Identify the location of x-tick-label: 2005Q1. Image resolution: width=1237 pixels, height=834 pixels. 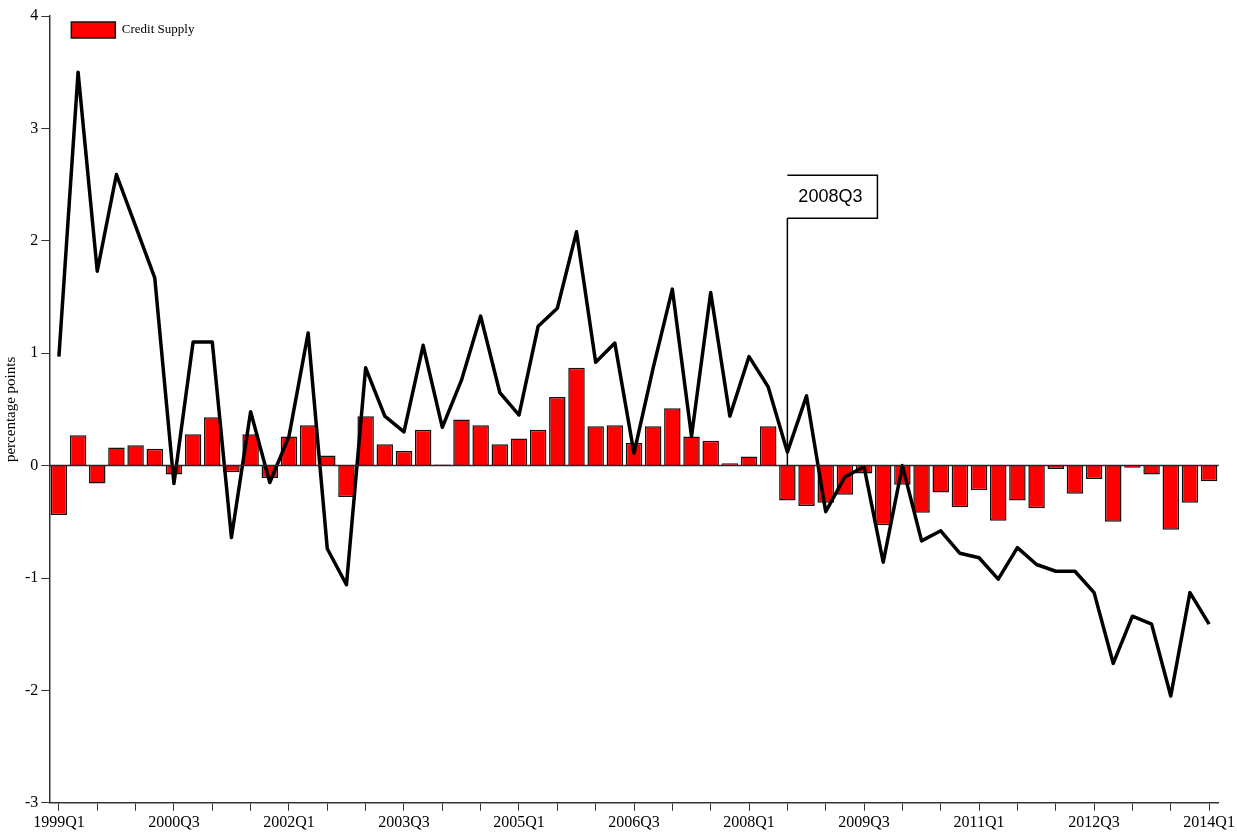
(519, 821).